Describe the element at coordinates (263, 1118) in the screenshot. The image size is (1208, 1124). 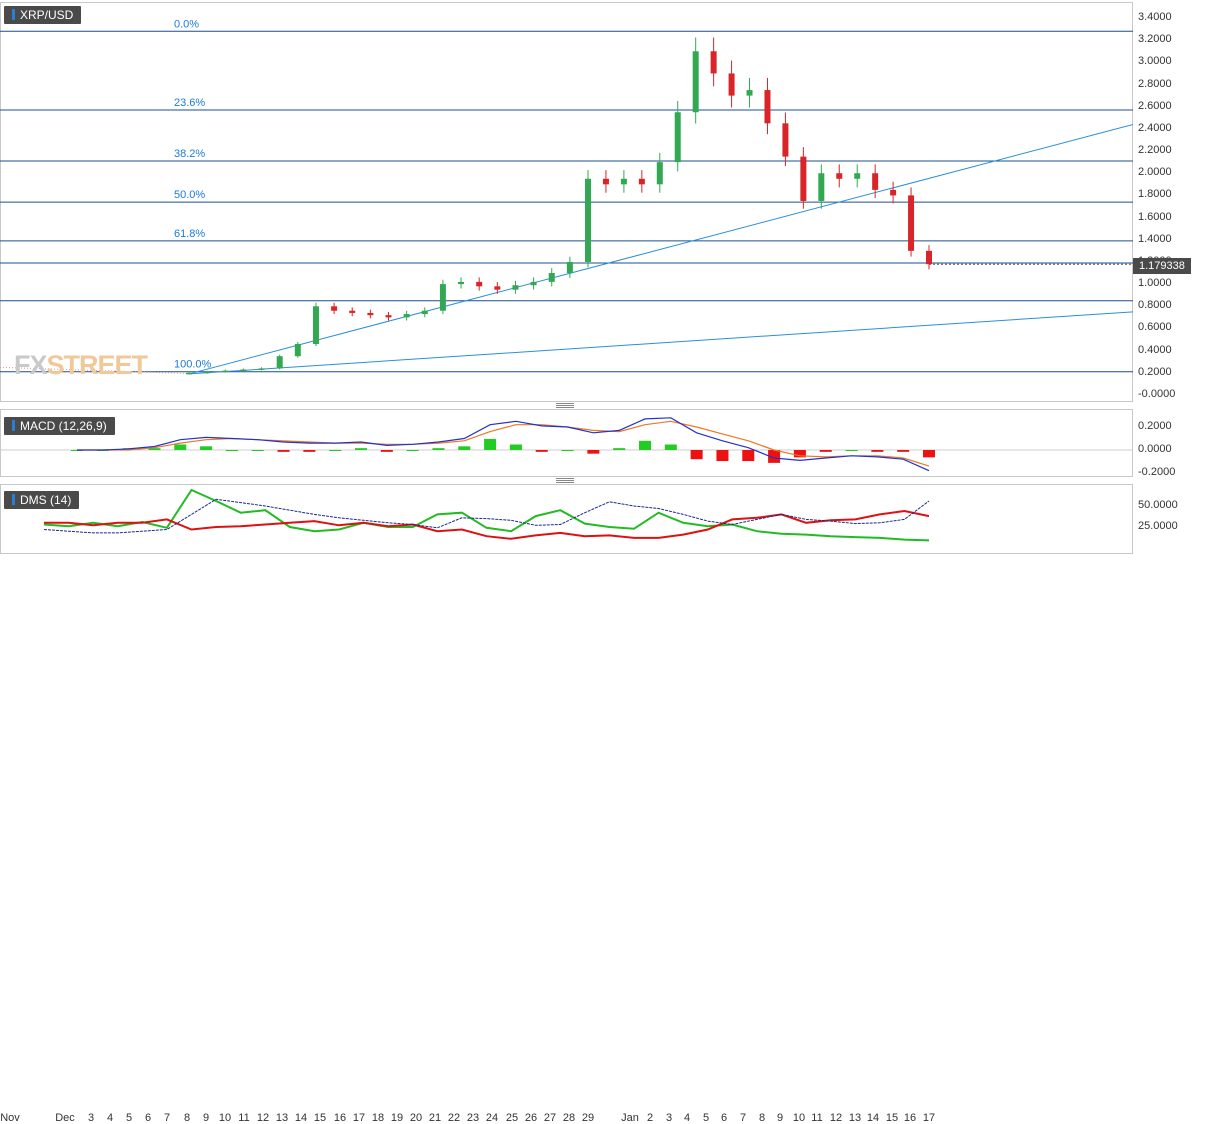
I see `time-axis-label: 12` at that location.